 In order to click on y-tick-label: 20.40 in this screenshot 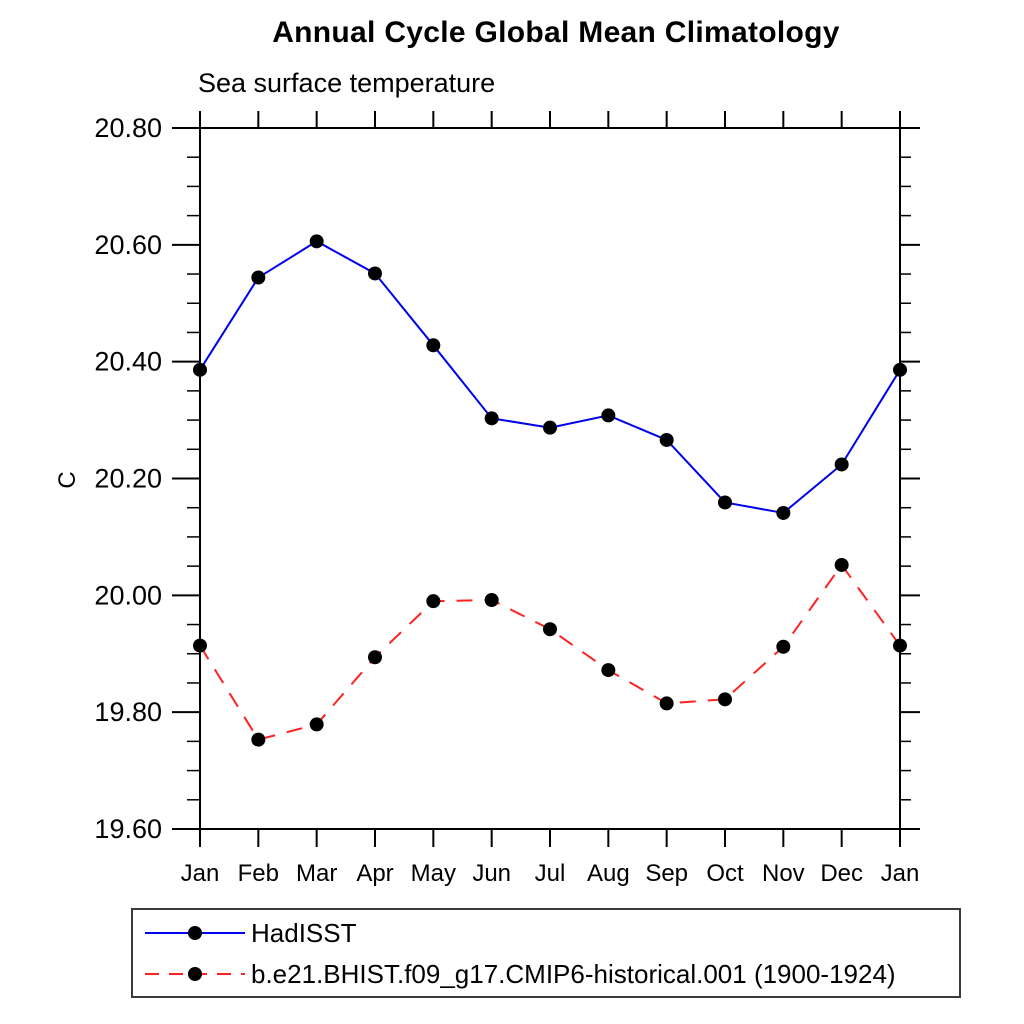, I will do `click(128, 362)`.